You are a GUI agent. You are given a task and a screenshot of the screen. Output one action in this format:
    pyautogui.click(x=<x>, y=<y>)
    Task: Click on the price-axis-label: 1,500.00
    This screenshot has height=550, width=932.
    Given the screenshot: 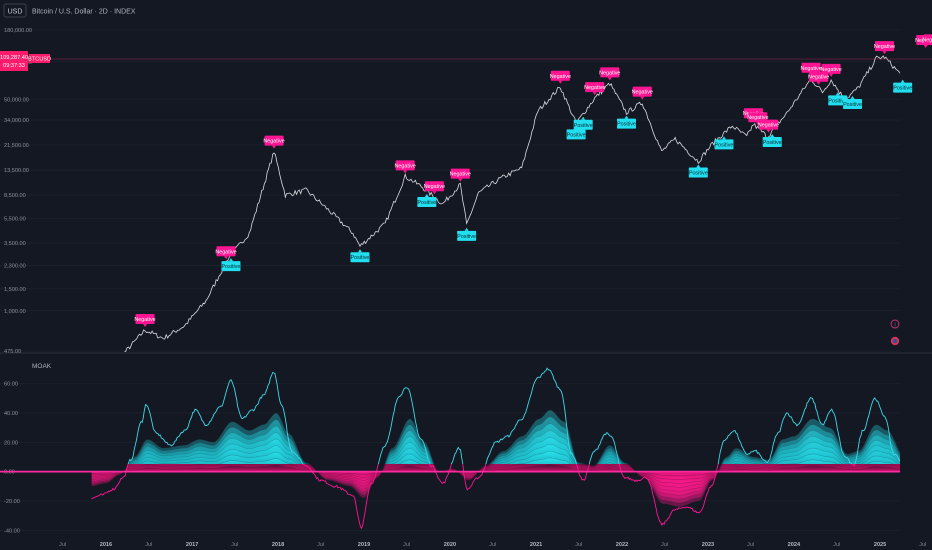 What is the action you would take?
    pyautogui.click(x=15, y=290)
    